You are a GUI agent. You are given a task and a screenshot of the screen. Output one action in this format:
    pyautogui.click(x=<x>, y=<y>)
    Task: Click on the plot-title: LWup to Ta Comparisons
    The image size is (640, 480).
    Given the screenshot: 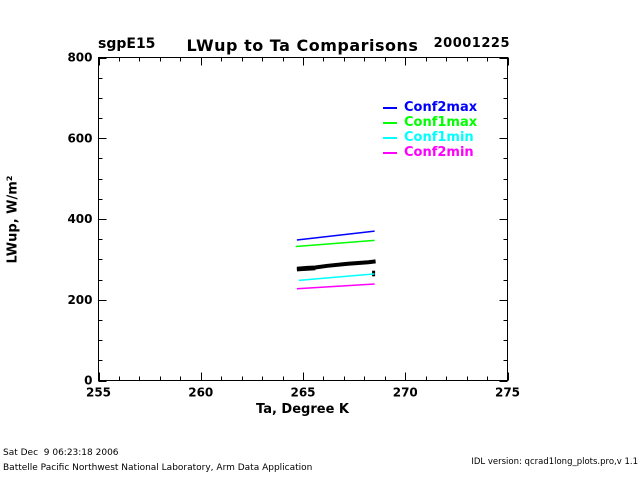 What is the action you would take?
    pyautogui.click(x=302, y=45)
    